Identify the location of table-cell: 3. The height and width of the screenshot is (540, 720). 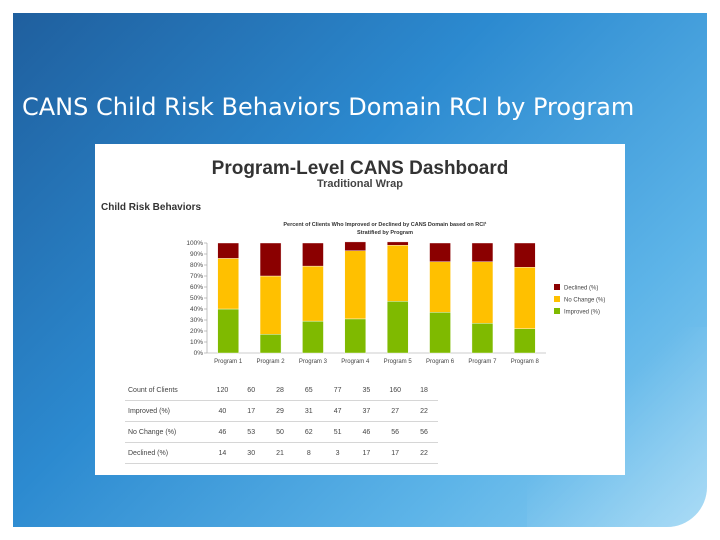
(337, 453).